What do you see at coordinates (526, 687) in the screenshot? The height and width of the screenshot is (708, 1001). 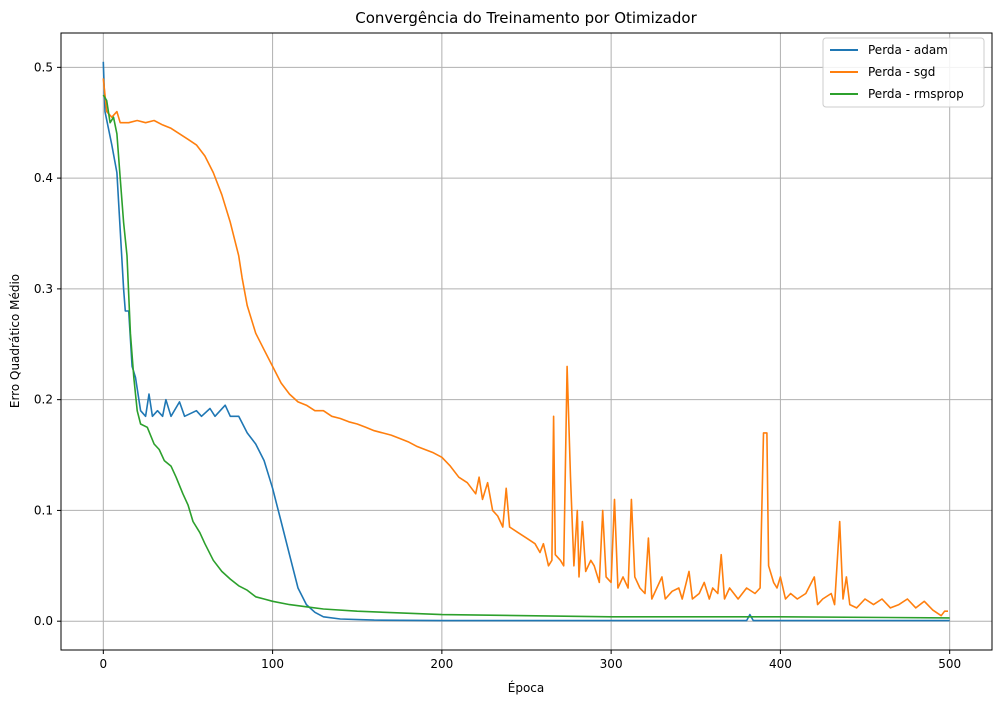 I see `x-axis-label: Época` at bounding box center [526, 687].